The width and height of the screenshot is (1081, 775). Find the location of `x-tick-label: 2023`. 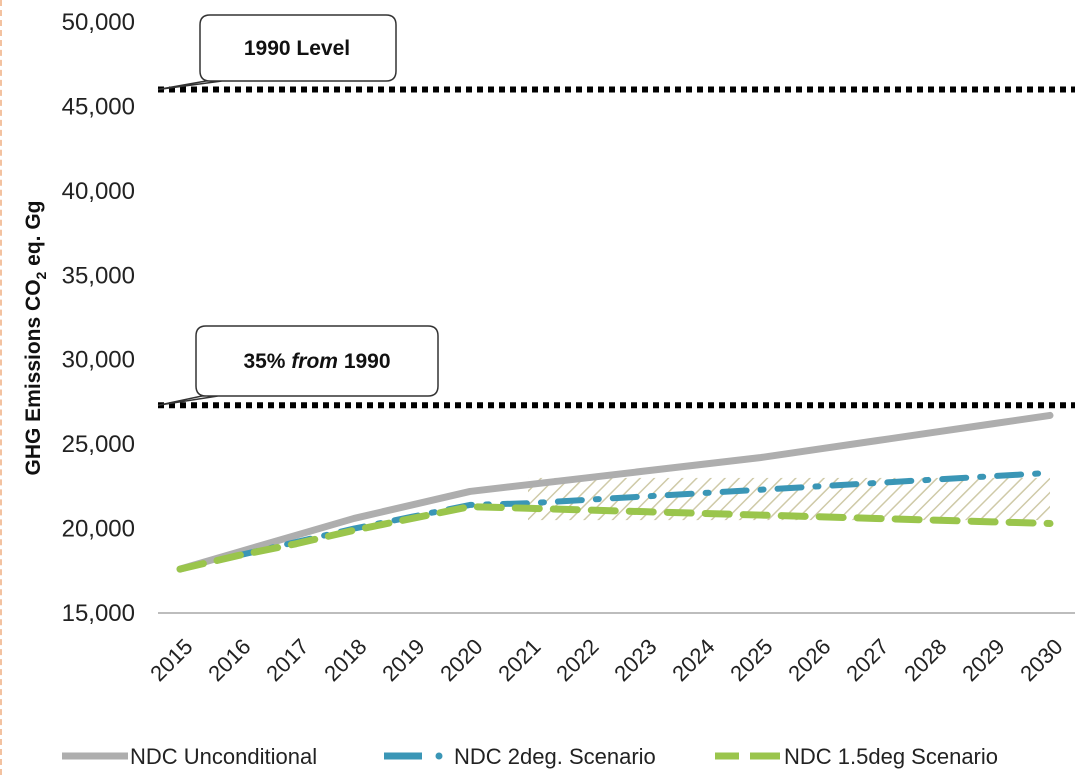

x-tick-label: 2023 is located at coordinates (635, 660).